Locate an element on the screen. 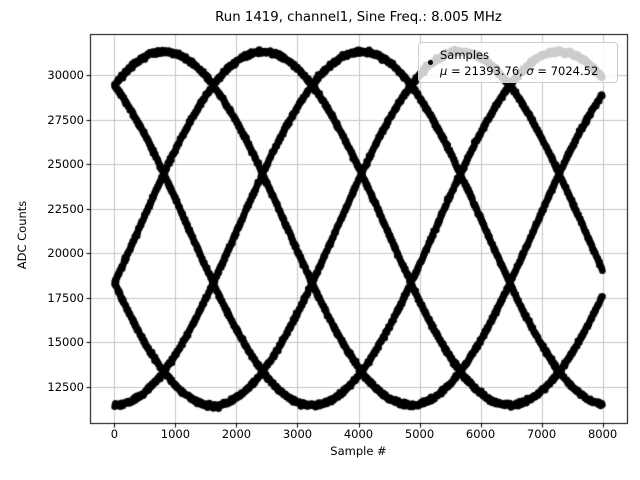  x-tick-label: 7000 is located at coordinates (541, 434).